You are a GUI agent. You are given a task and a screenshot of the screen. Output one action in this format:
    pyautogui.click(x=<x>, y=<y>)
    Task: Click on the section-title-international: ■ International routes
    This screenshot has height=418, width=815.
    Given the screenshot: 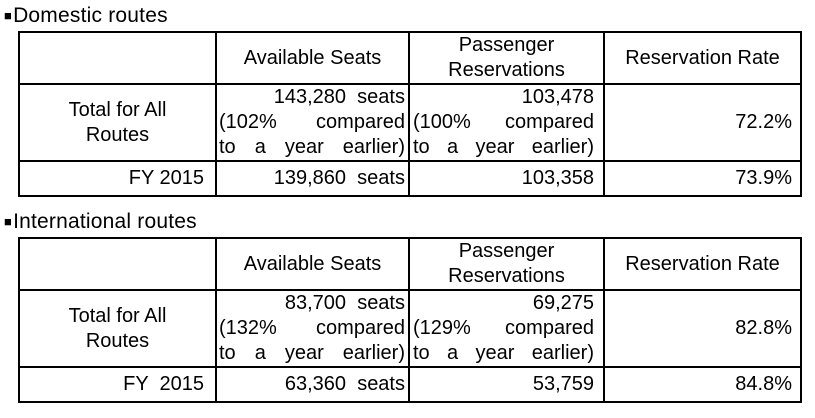 What is the action you would take?
    pyautogui.click(x=409, y=222)
    